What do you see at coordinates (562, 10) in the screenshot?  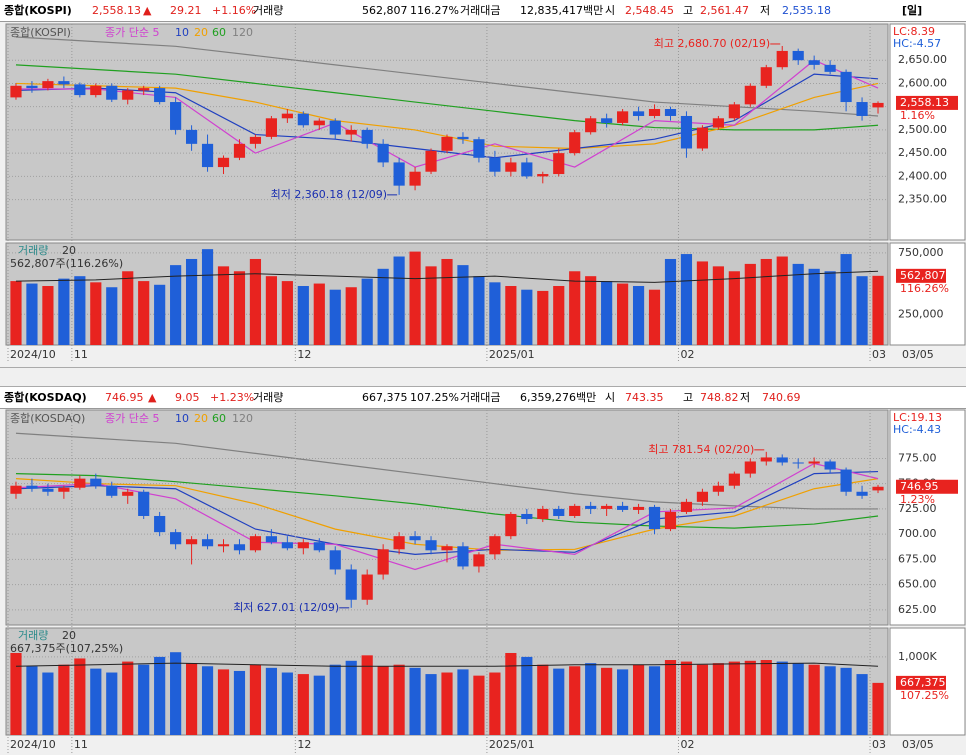 I see `amt: 12,835,417백만` at bounding box center [562, 10].